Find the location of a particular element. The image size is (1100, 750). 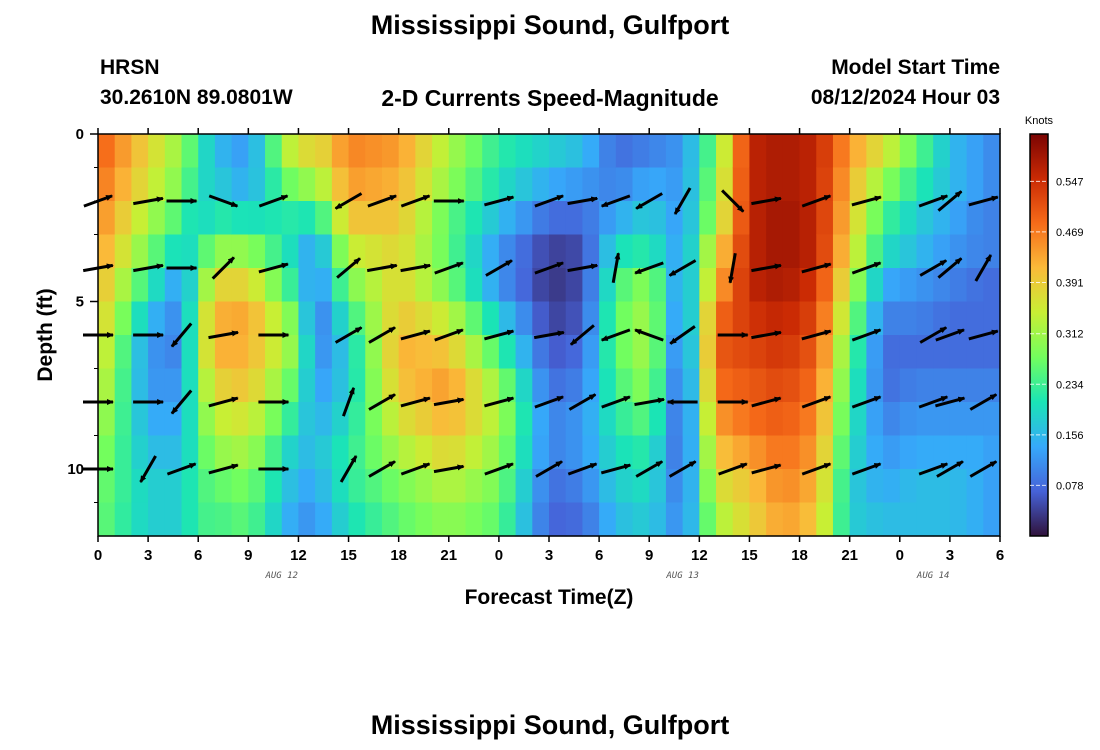

x-tick-label: 6 is located at coordinates (198, 555).